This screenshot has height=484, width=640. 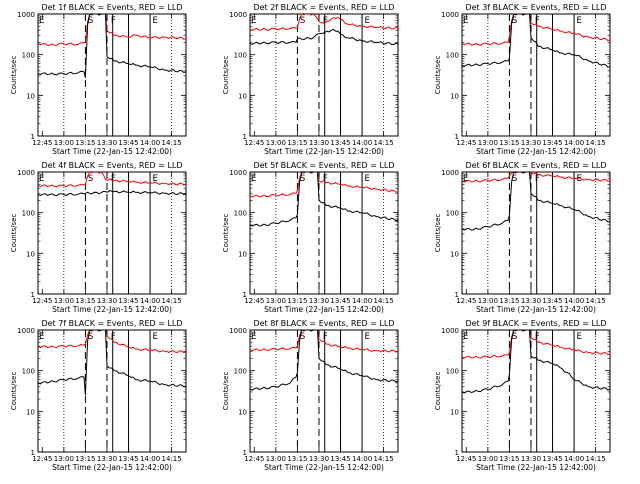 What do you see at coordinates (323, 165) in the screenshot?
I see `chart-title: Det 5f BLACK = Events, RED = LLD` at bounding box center [323, 165].